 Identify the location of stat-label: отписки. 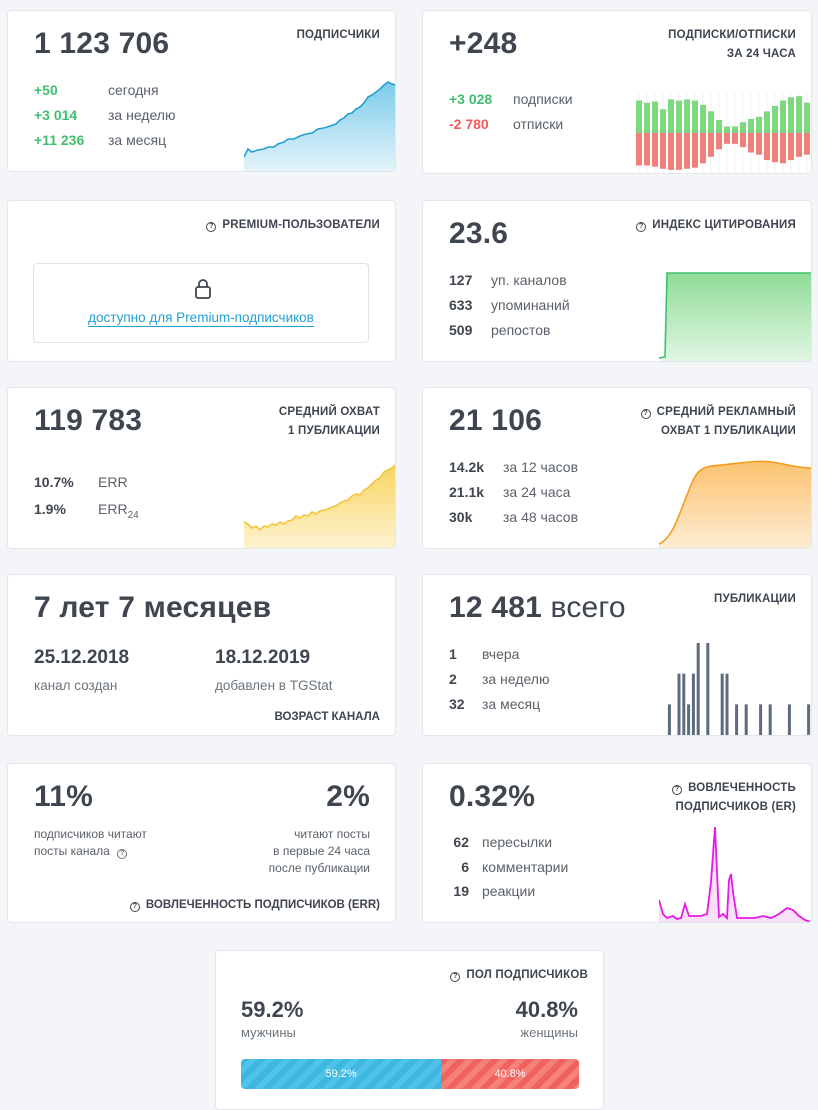
(538, 124).